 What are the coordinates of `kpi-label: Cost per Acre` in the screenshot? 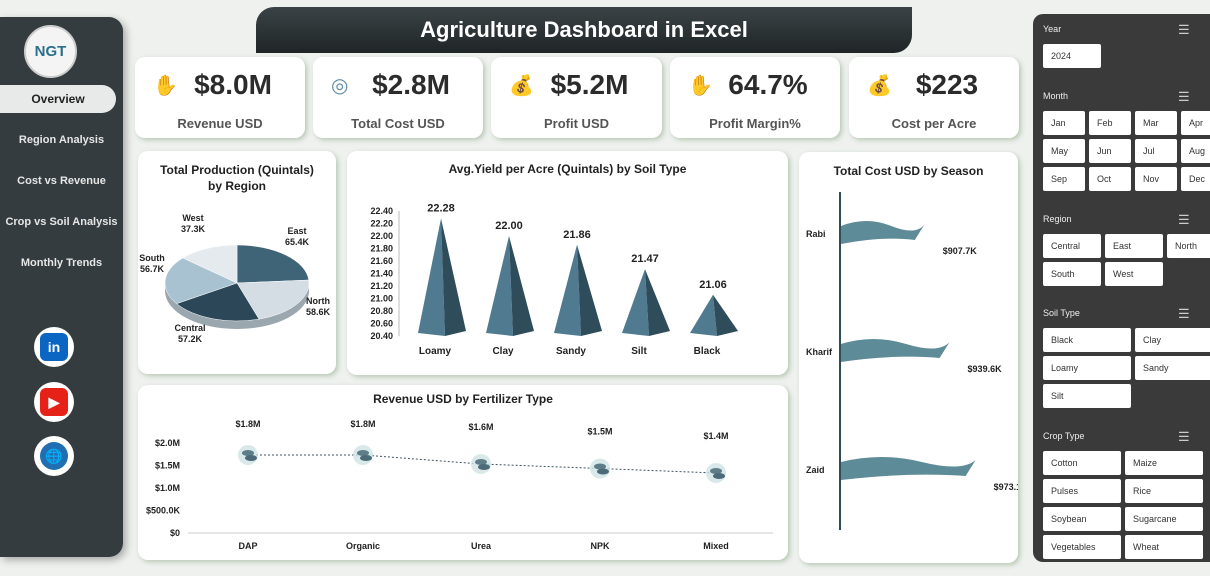 It's located at (934, 123).